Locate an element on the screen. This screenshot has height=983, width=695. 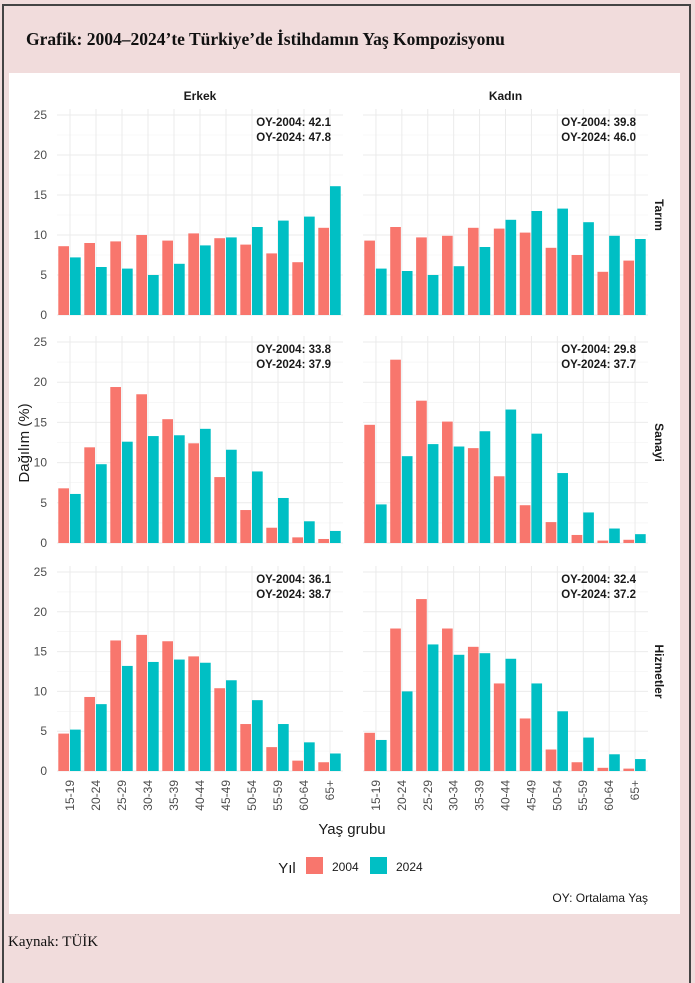
bar-tarim-erkek-2024-65+ is located at coordinates (335, 250).